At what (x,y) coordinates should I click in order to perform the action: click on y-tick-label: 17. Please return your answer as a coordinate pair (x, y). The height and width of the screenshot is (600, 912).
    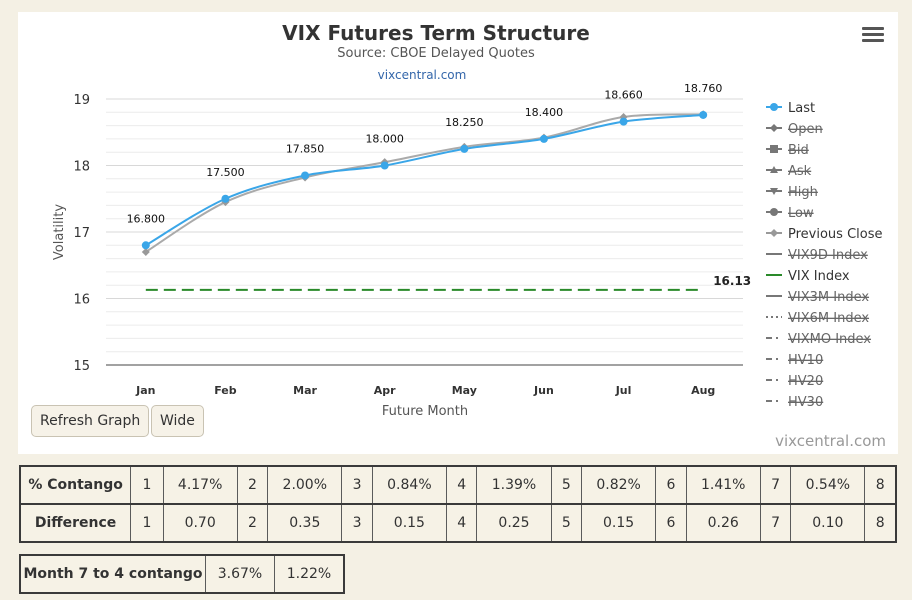
    Looking at the image, I should click on (81, 233).